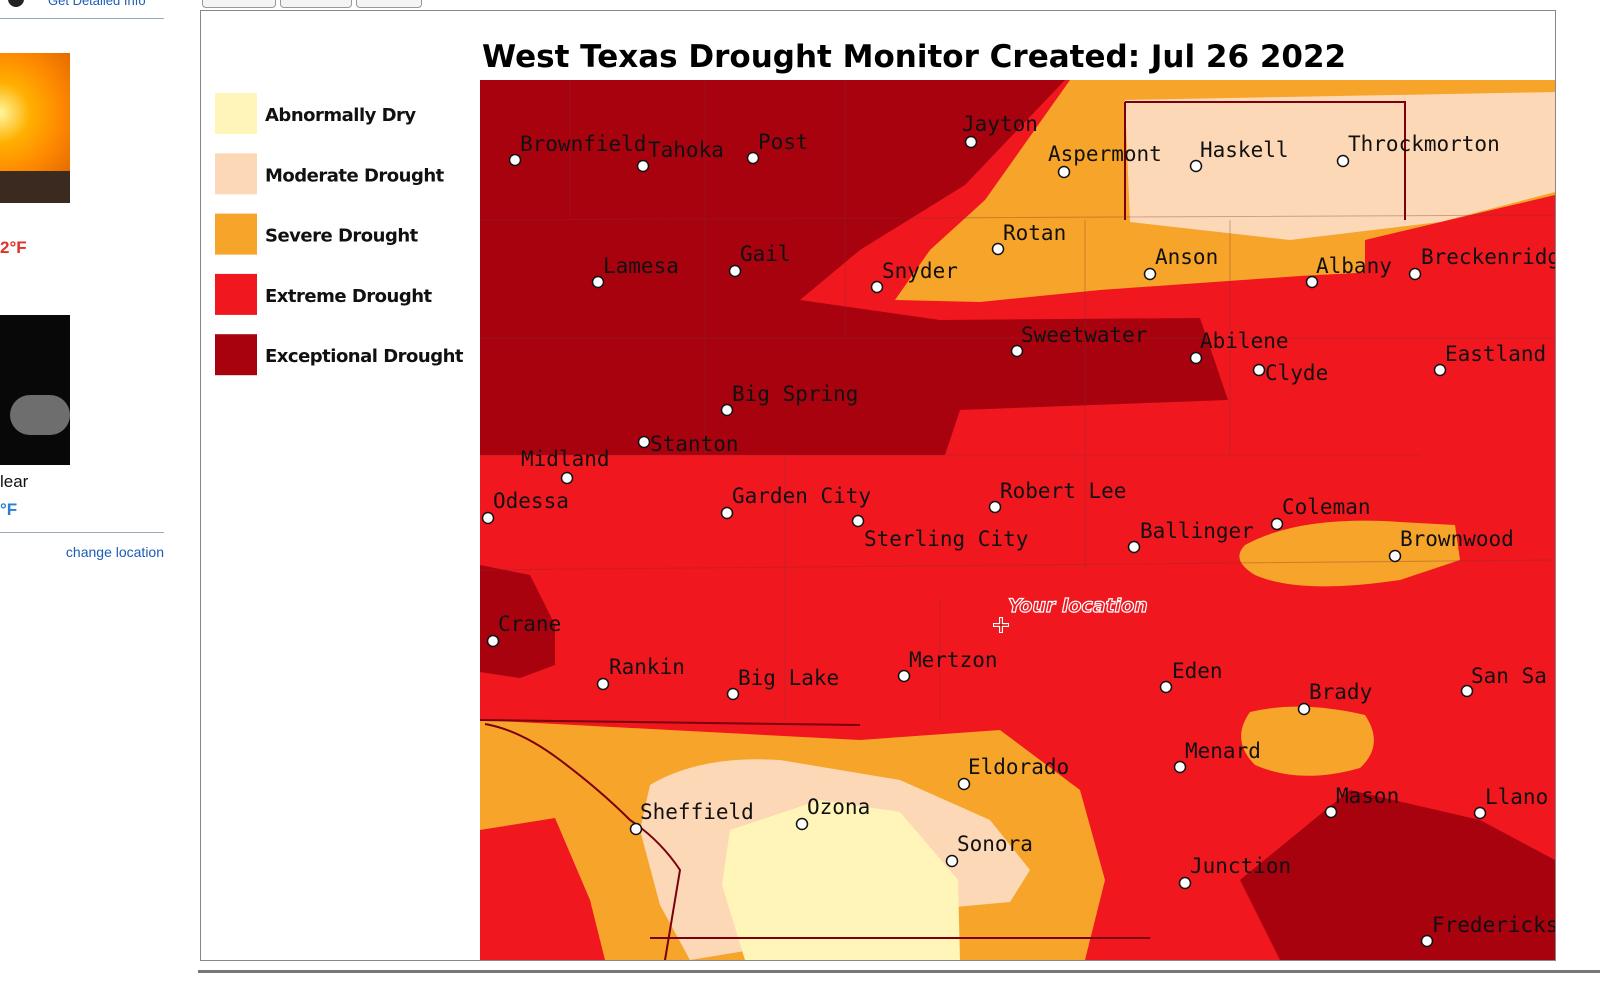 The width and height of the screenshot is (1600, 1000). Describe the element at coordinates (1078, 606) in the screenshot. I see `location-label: Your location` at that location.